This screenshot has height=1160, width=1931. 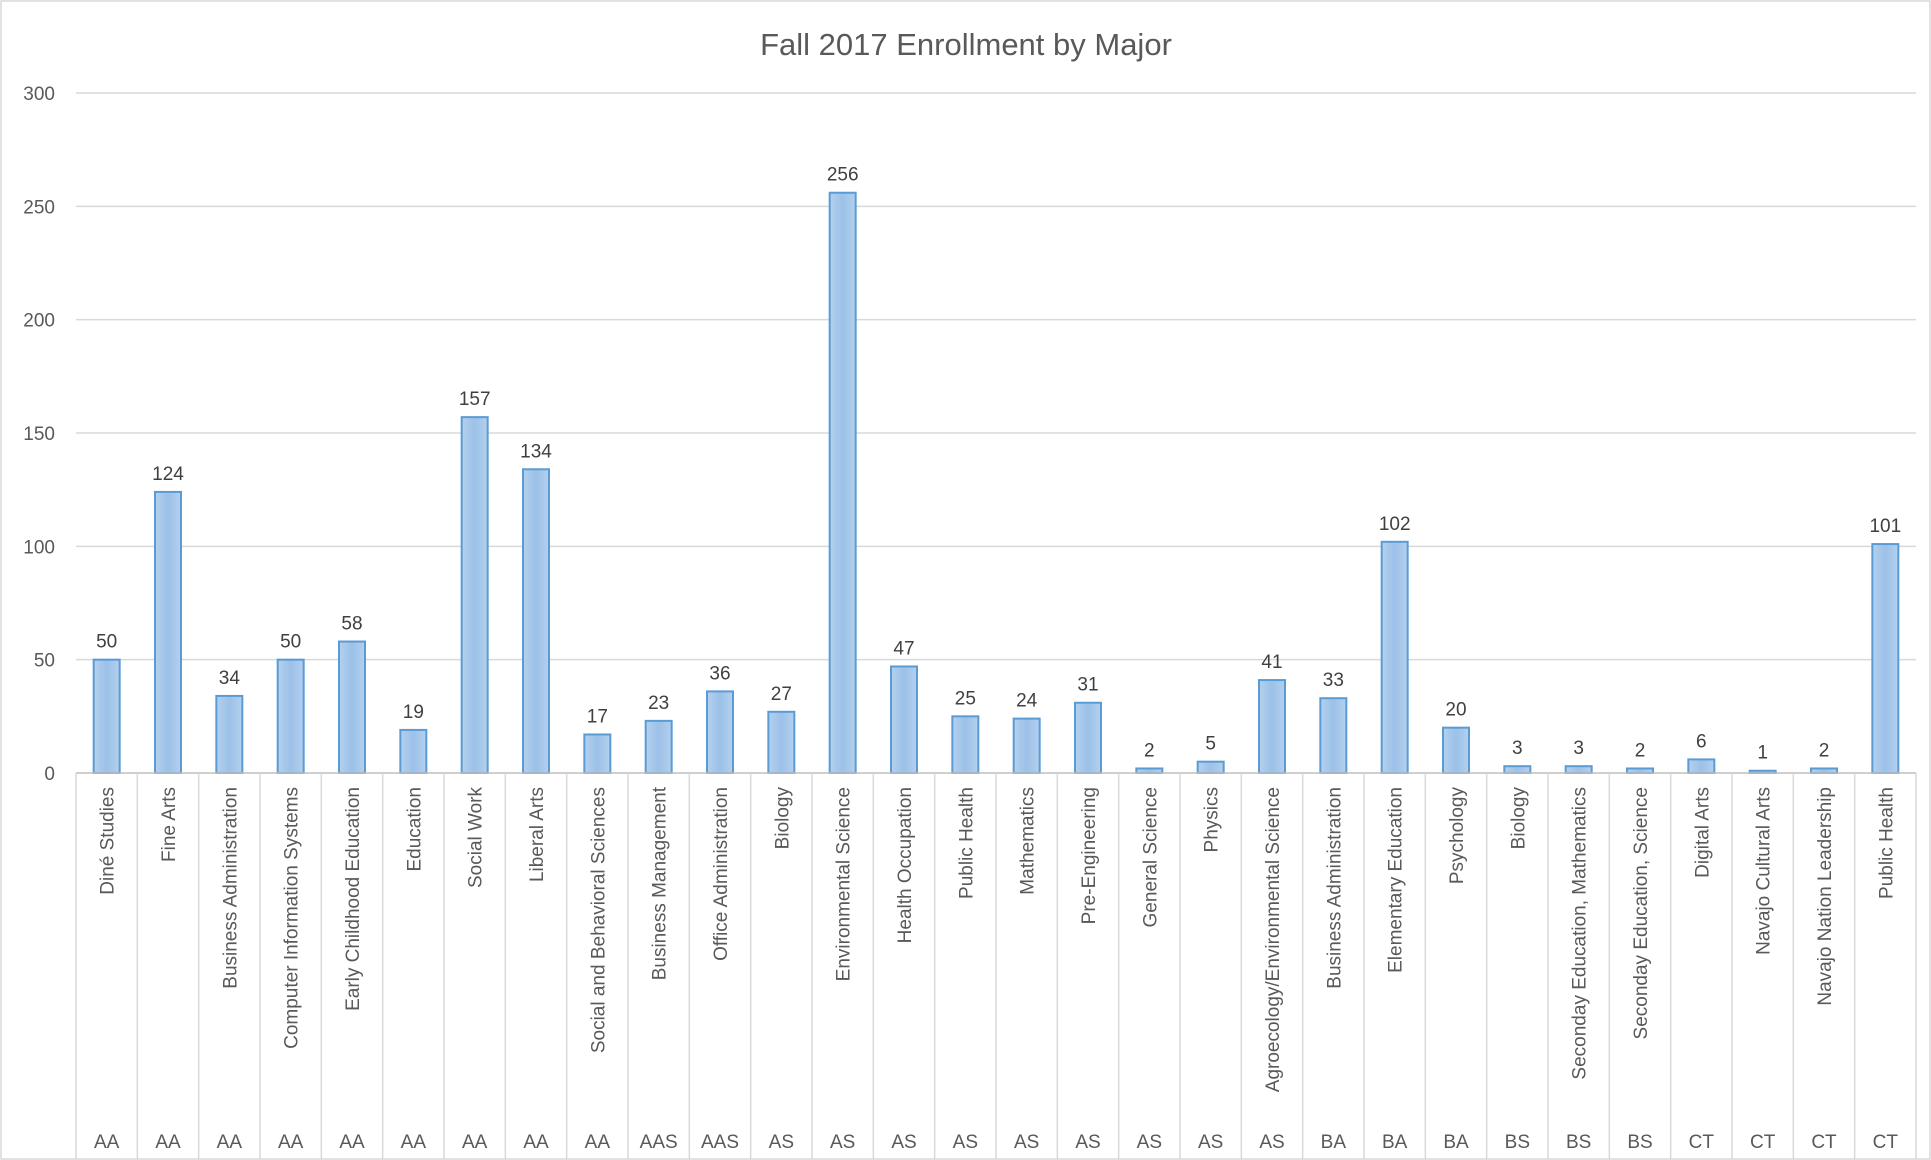 What do you see at coordinates (843, 175) in the screenshot?
I see `data-label: 256` at bounding box center [843, 175].